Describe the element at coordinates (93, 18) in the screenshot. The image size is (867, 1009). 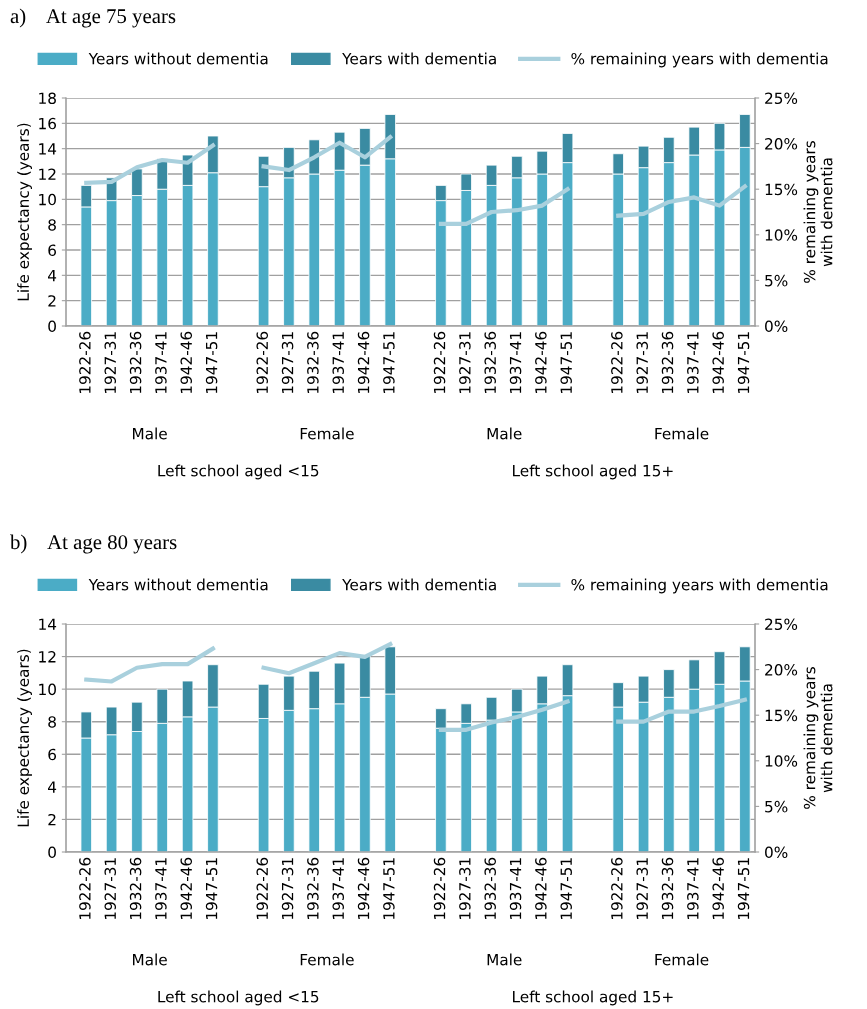
I see `chart-title: a) At age 75 years` at that location.